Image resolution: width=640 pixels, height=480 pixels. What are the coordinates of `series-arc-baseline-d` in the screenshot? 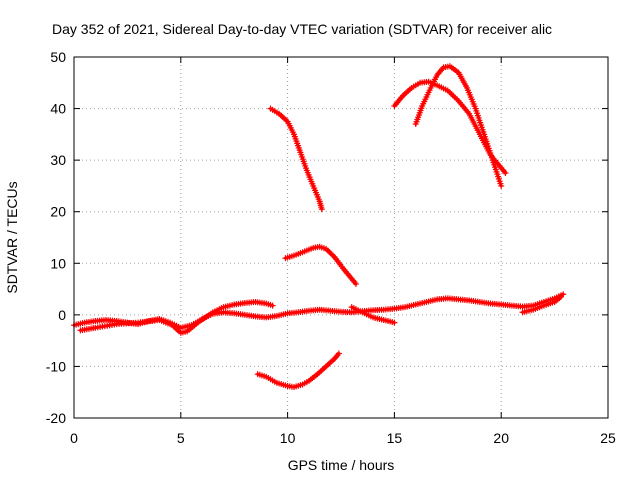 It's located at (542, 304).